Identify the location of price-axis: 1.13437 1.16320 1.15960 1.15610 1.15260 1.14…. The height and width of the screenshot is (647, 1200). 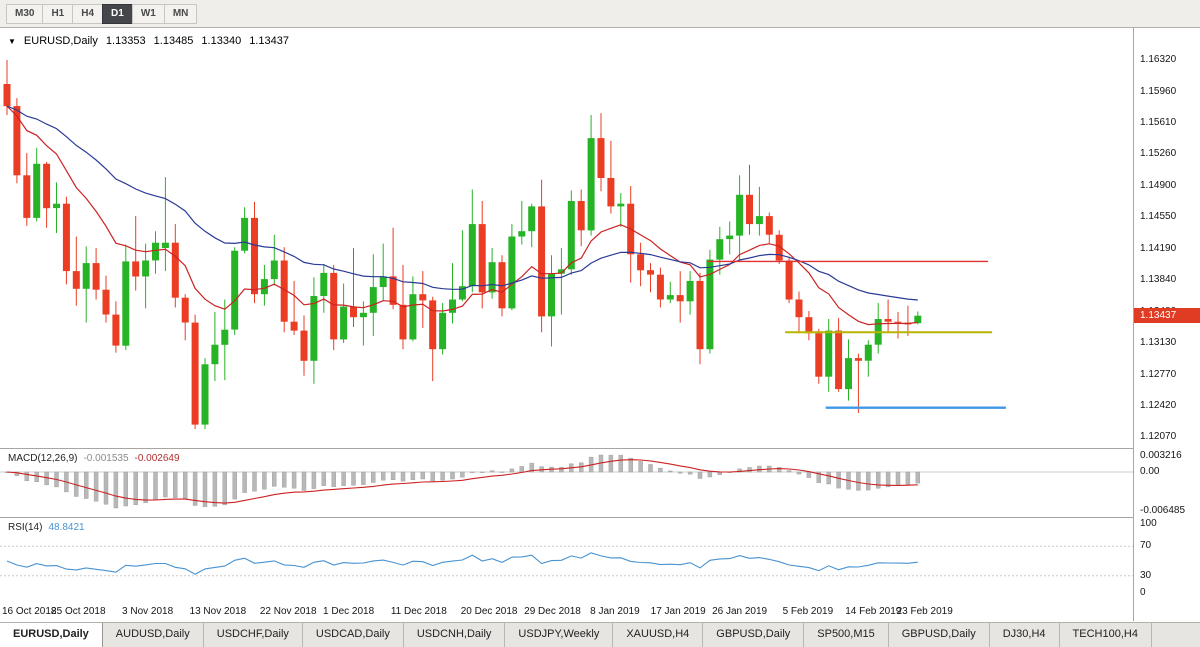
(1166, 324).